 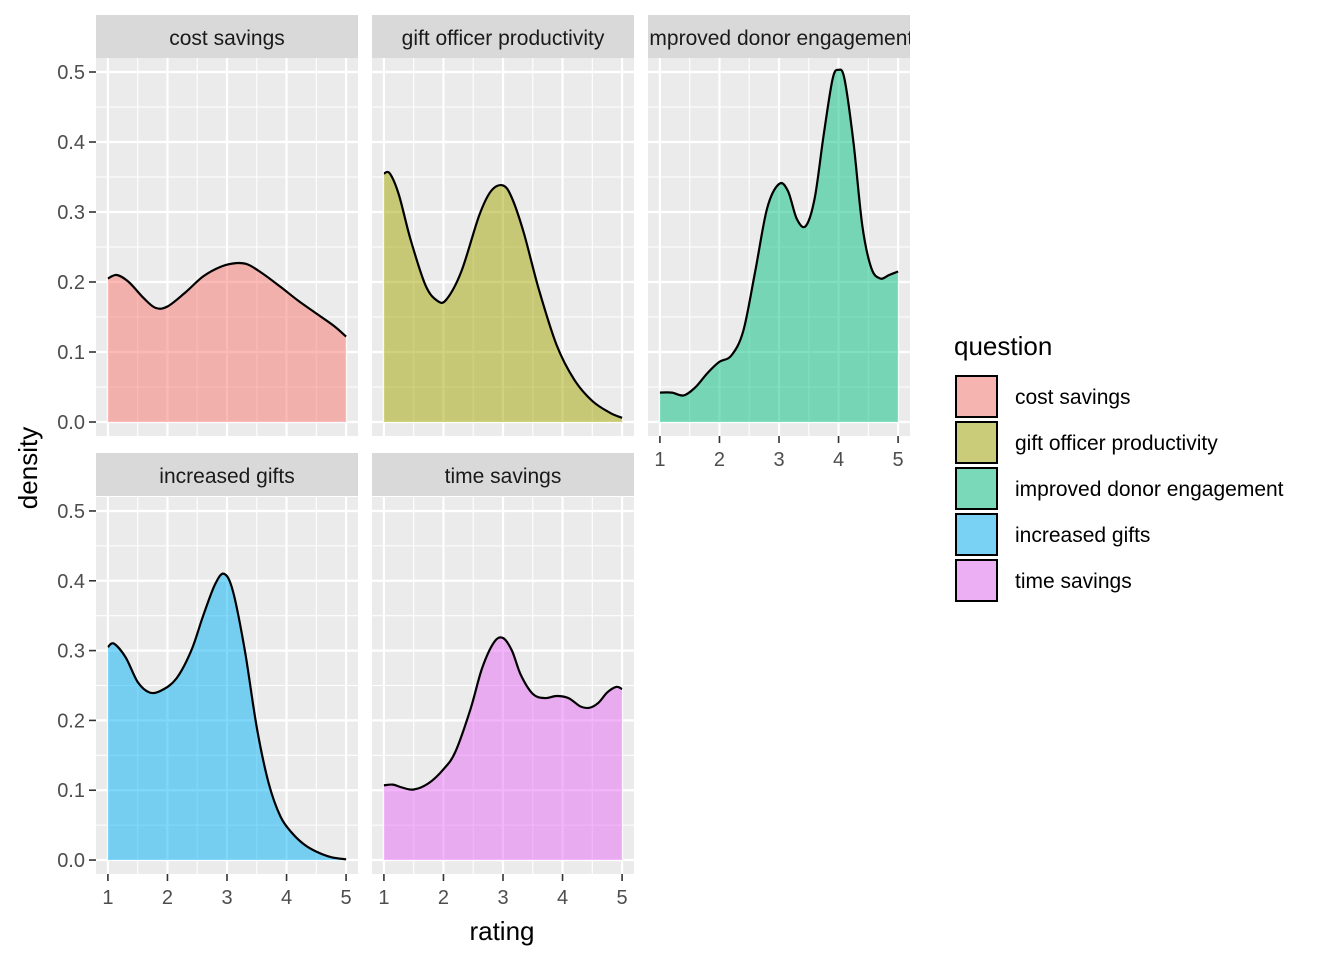 I want to click on panel-gift-officer-productivity: gift officer productivity, so click(x=503, y=225).